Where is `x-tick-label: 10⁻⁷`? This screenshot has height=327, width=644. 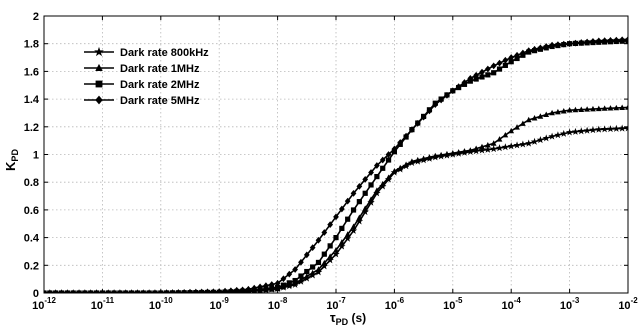
x-tick-label: 10⁻⁷ is located at coordinates (336, 304).